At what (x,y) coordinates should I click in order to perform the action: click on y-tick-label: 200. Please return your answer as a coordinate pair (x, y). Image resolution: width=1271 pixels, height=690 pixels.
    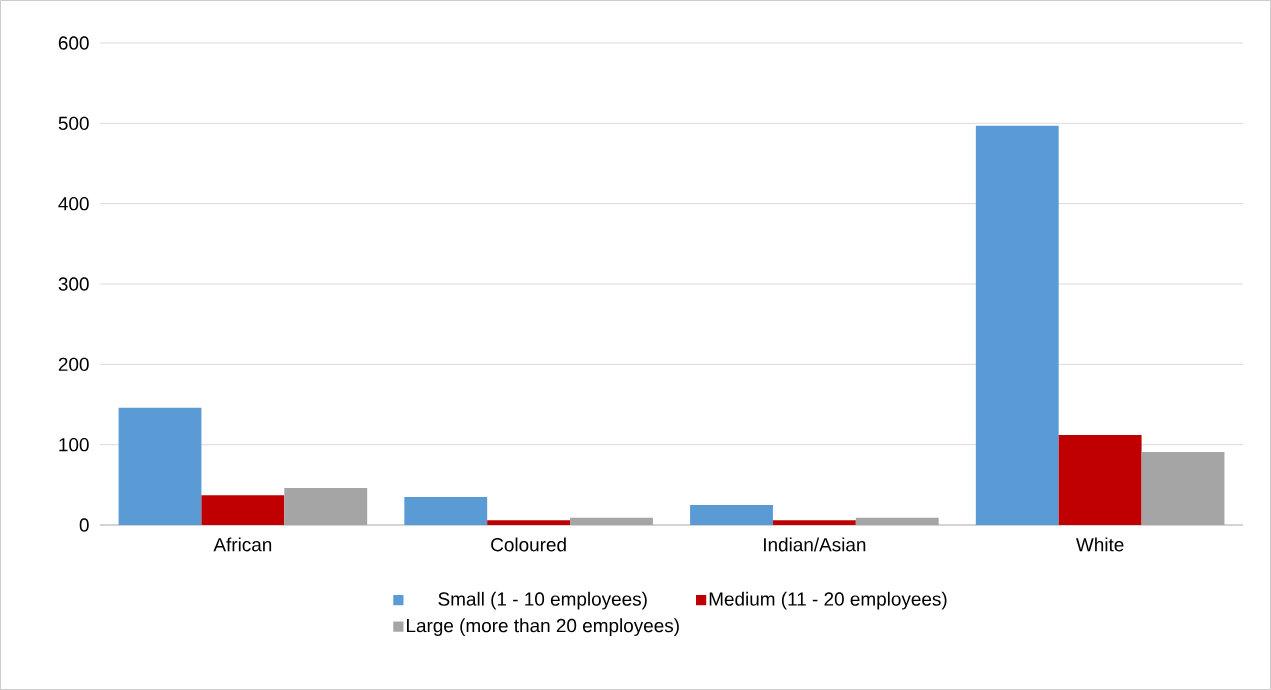
    Looking at the image, I should click on (73, 364).